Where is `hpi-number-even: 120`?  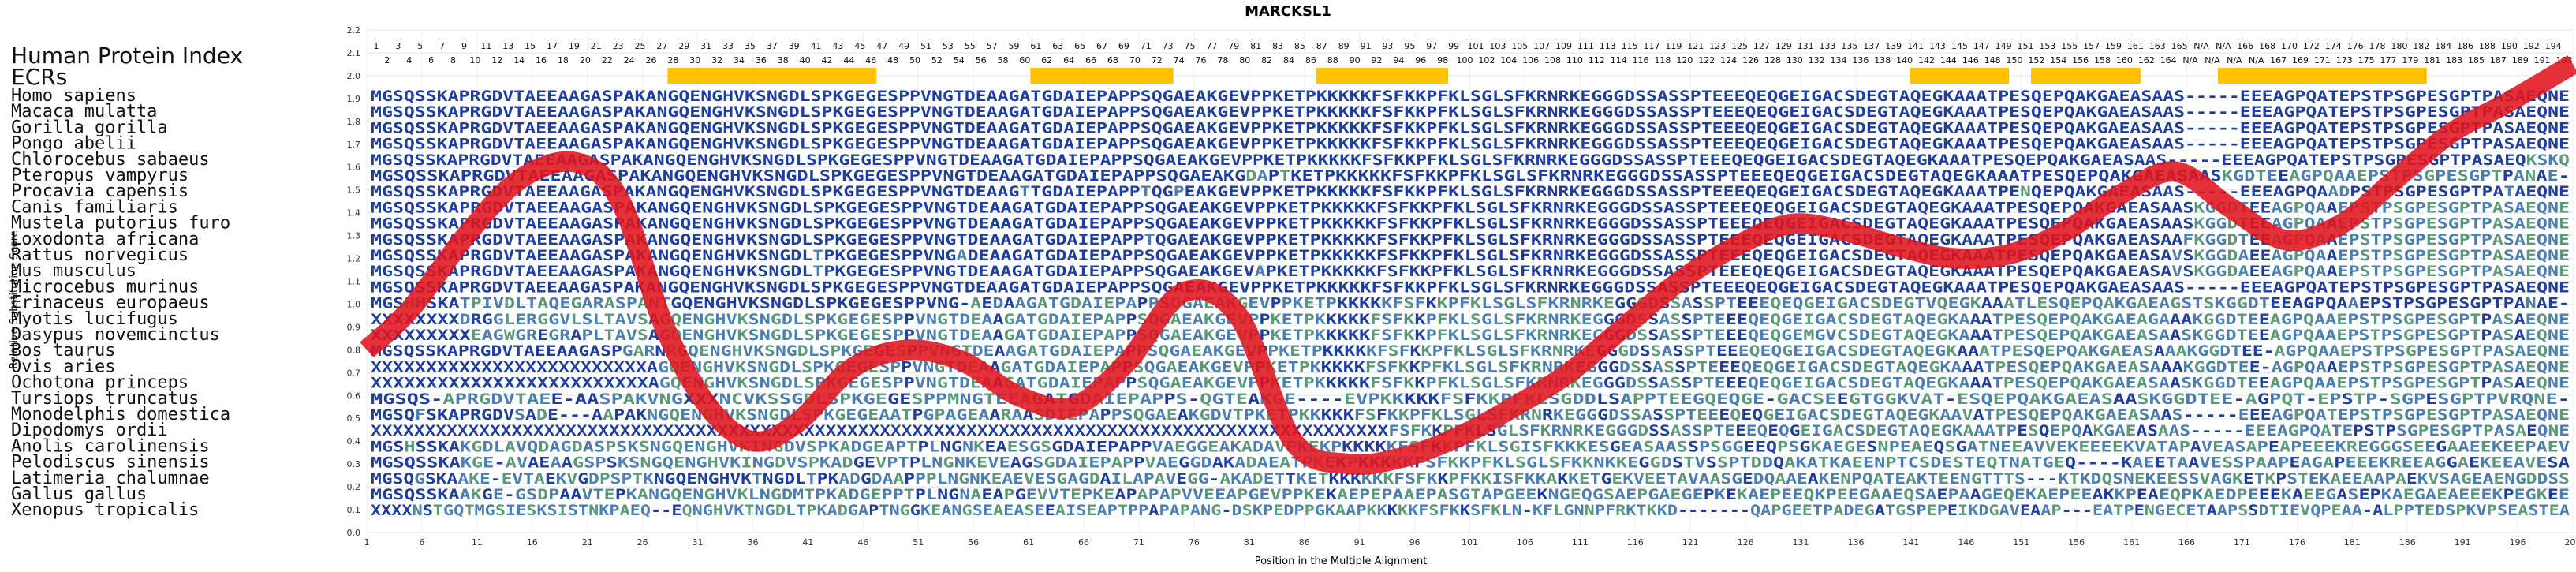
hpi-number-even: 120 is located at coordinates (1684, 60).